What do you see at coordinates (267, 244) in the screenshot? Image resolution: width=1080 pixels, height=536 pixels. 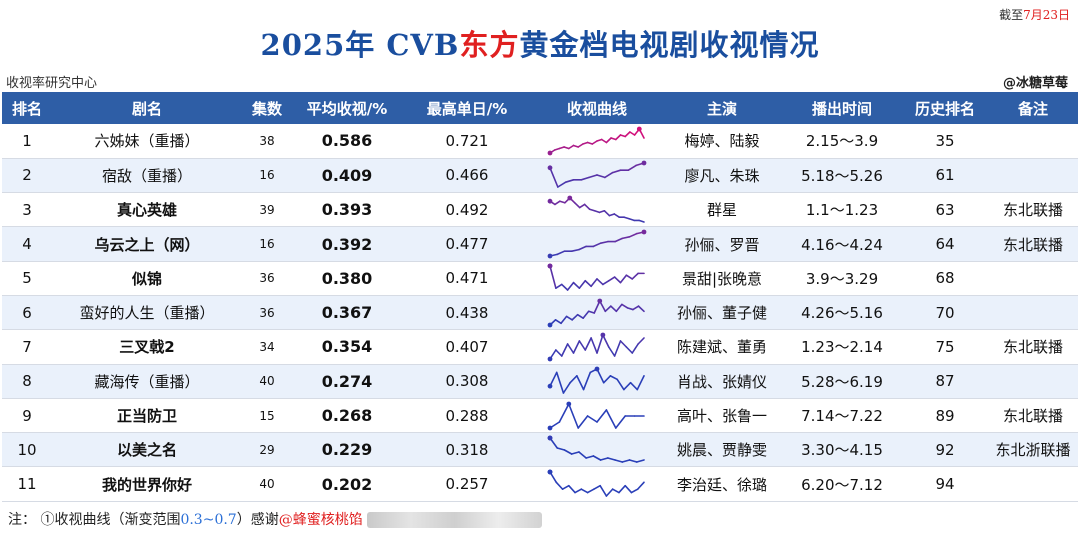 I see `cell-episodes: 16` at bounding box center [267, 244].